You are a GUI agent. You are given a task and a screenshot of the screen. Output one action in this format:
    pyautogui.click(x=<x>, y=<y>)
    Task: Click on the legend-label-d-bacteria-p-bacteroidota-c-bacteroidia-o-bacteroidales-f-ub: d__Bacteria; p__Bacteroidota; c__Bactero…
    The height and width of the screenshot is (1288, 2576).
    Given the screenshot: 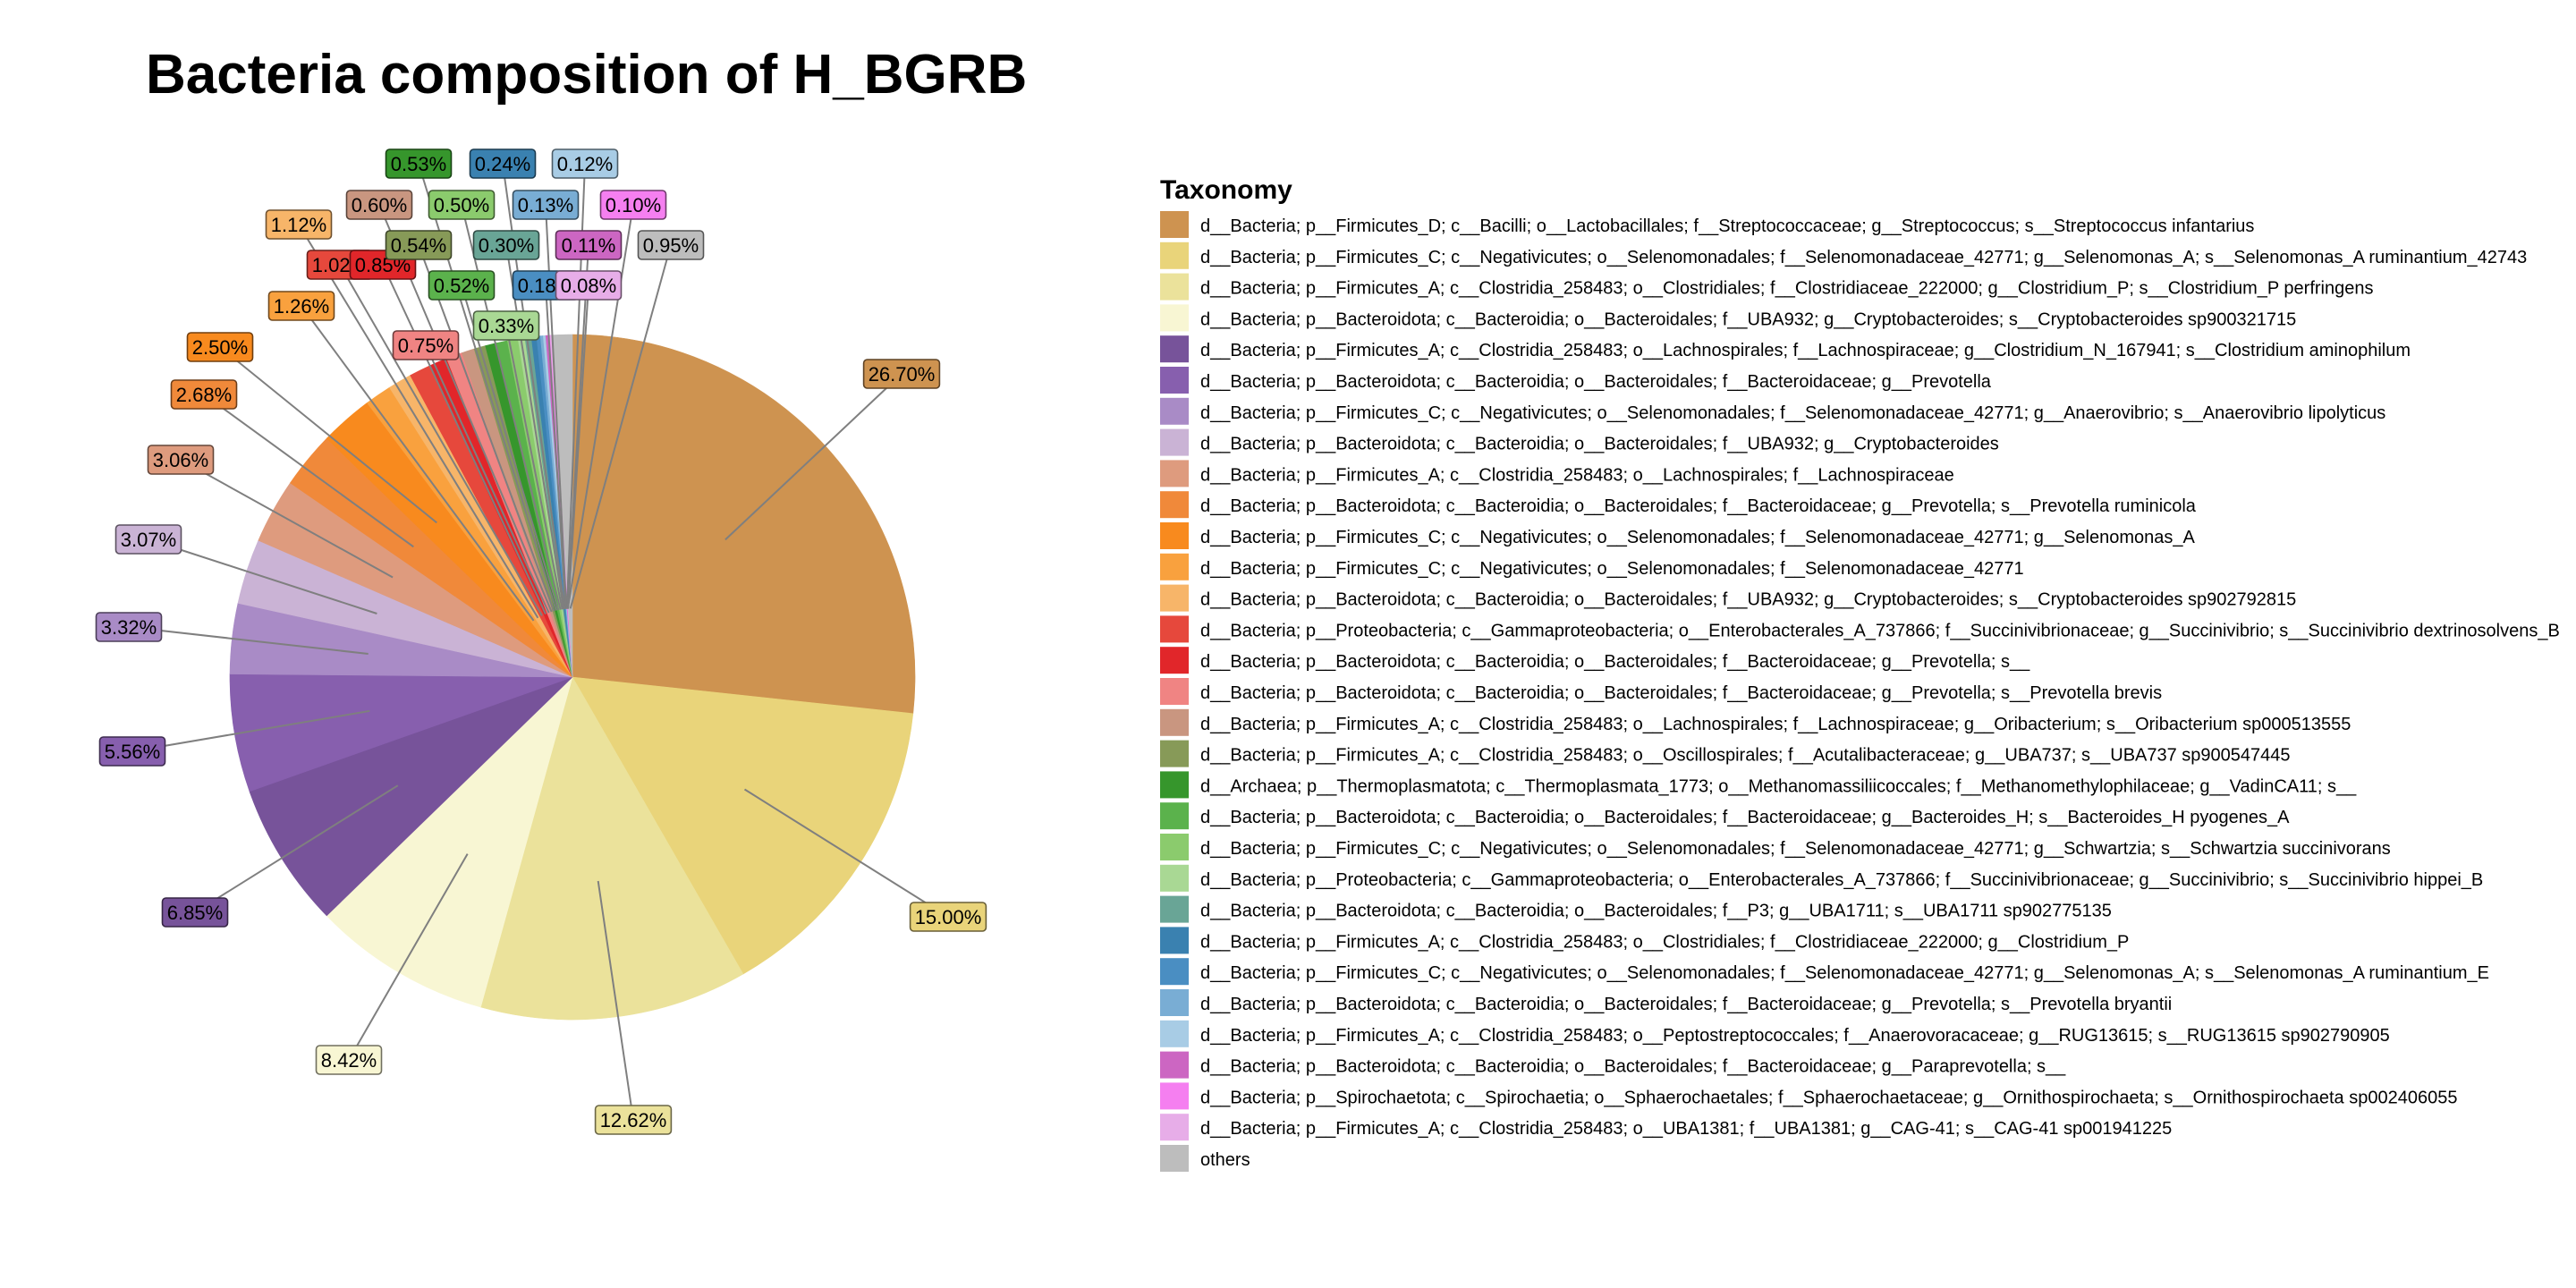 What is the action you would take?
    pyautogui.click(x=1599, y=444)
    